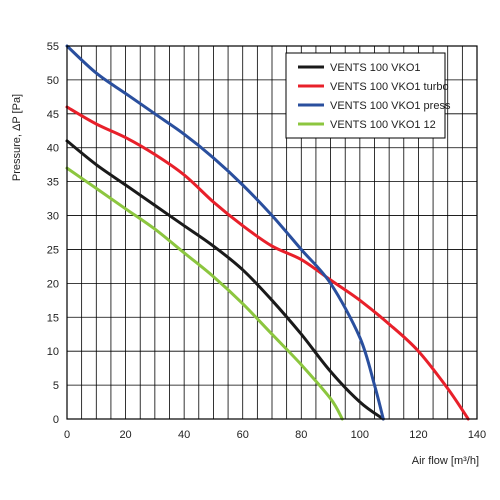  I want to click on y-tick-label: 30, so click(53, 217).